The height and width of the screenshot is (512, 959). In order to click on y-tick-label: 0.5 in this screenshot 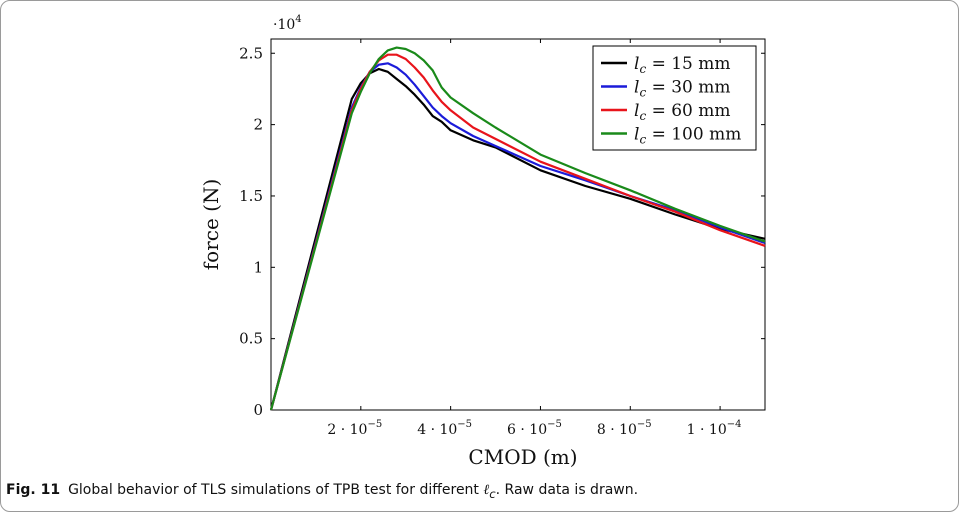, I will do `click(251, 339)`.